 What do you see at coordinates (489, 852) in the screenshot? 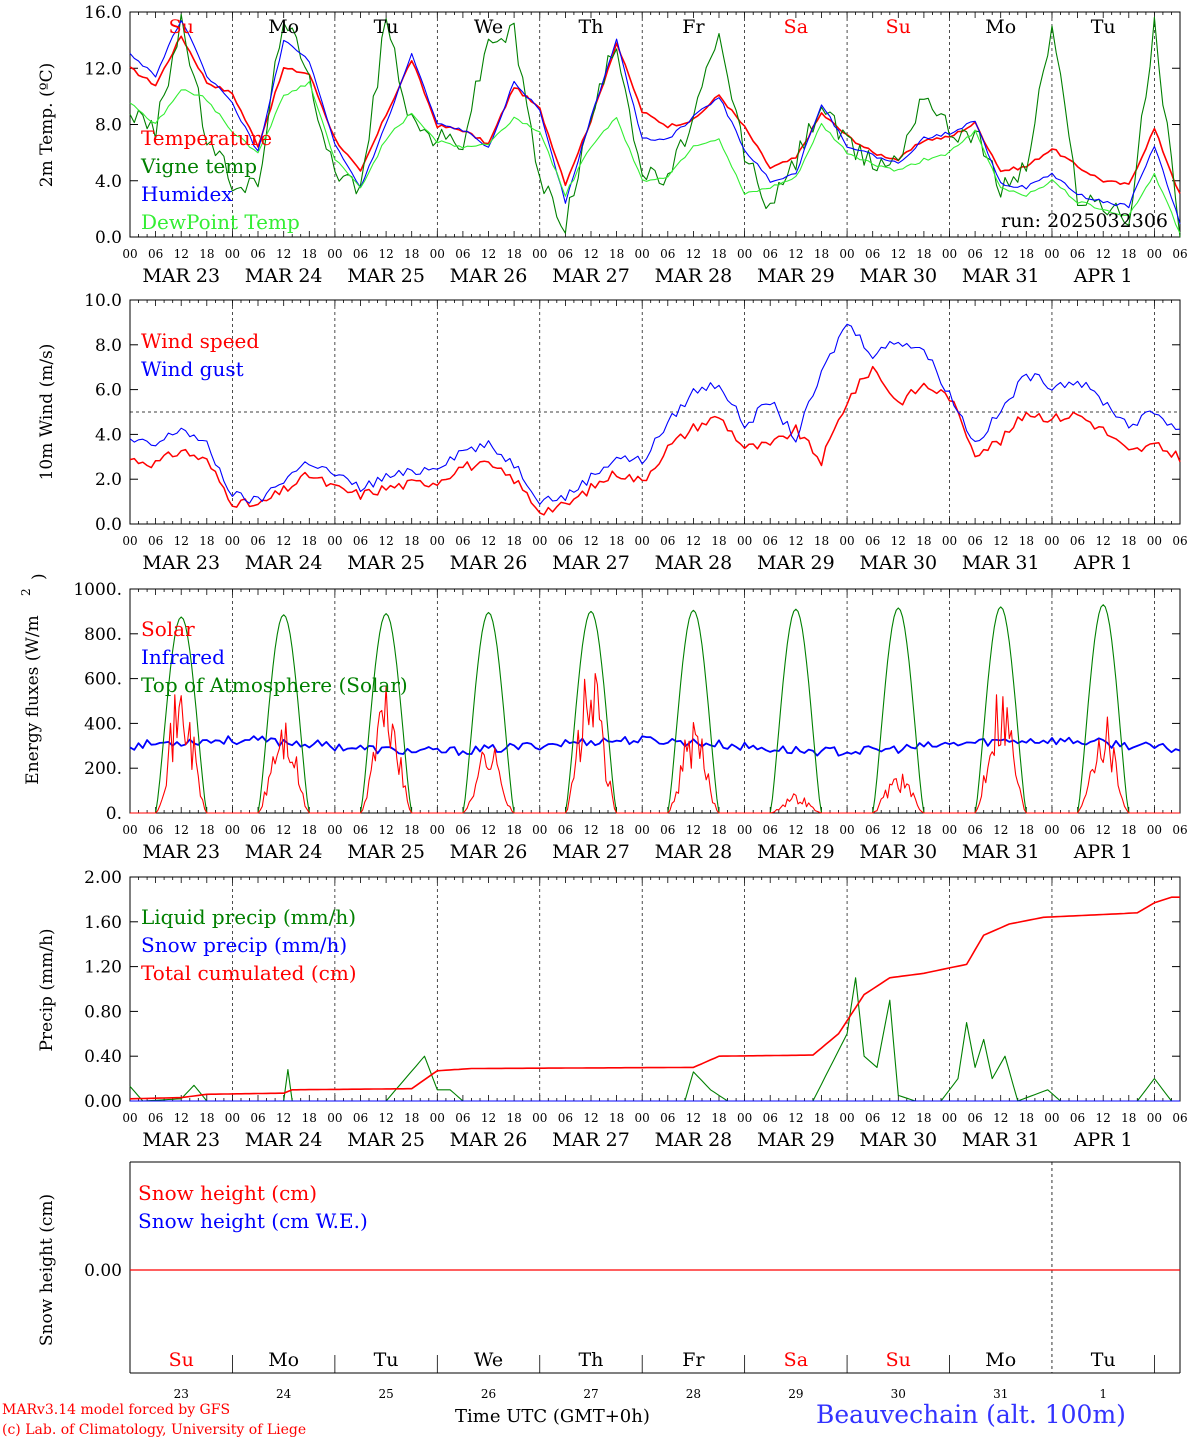
I see `energy-date-label: MAR 26` at bounding box center [489, 852].